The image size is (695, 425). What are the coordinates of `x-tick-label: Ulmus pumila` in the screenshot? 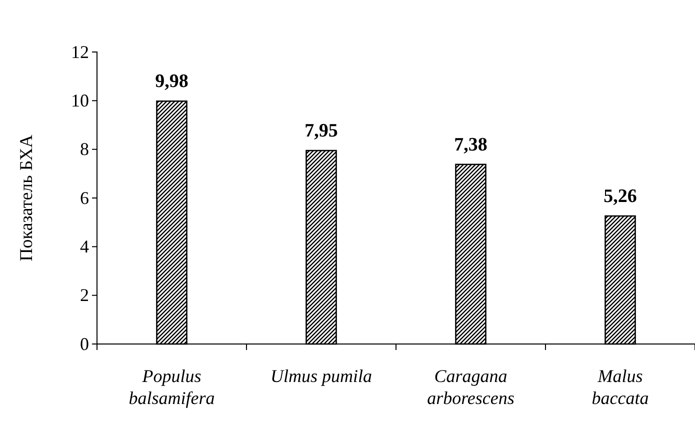 It's located at (321, 376).